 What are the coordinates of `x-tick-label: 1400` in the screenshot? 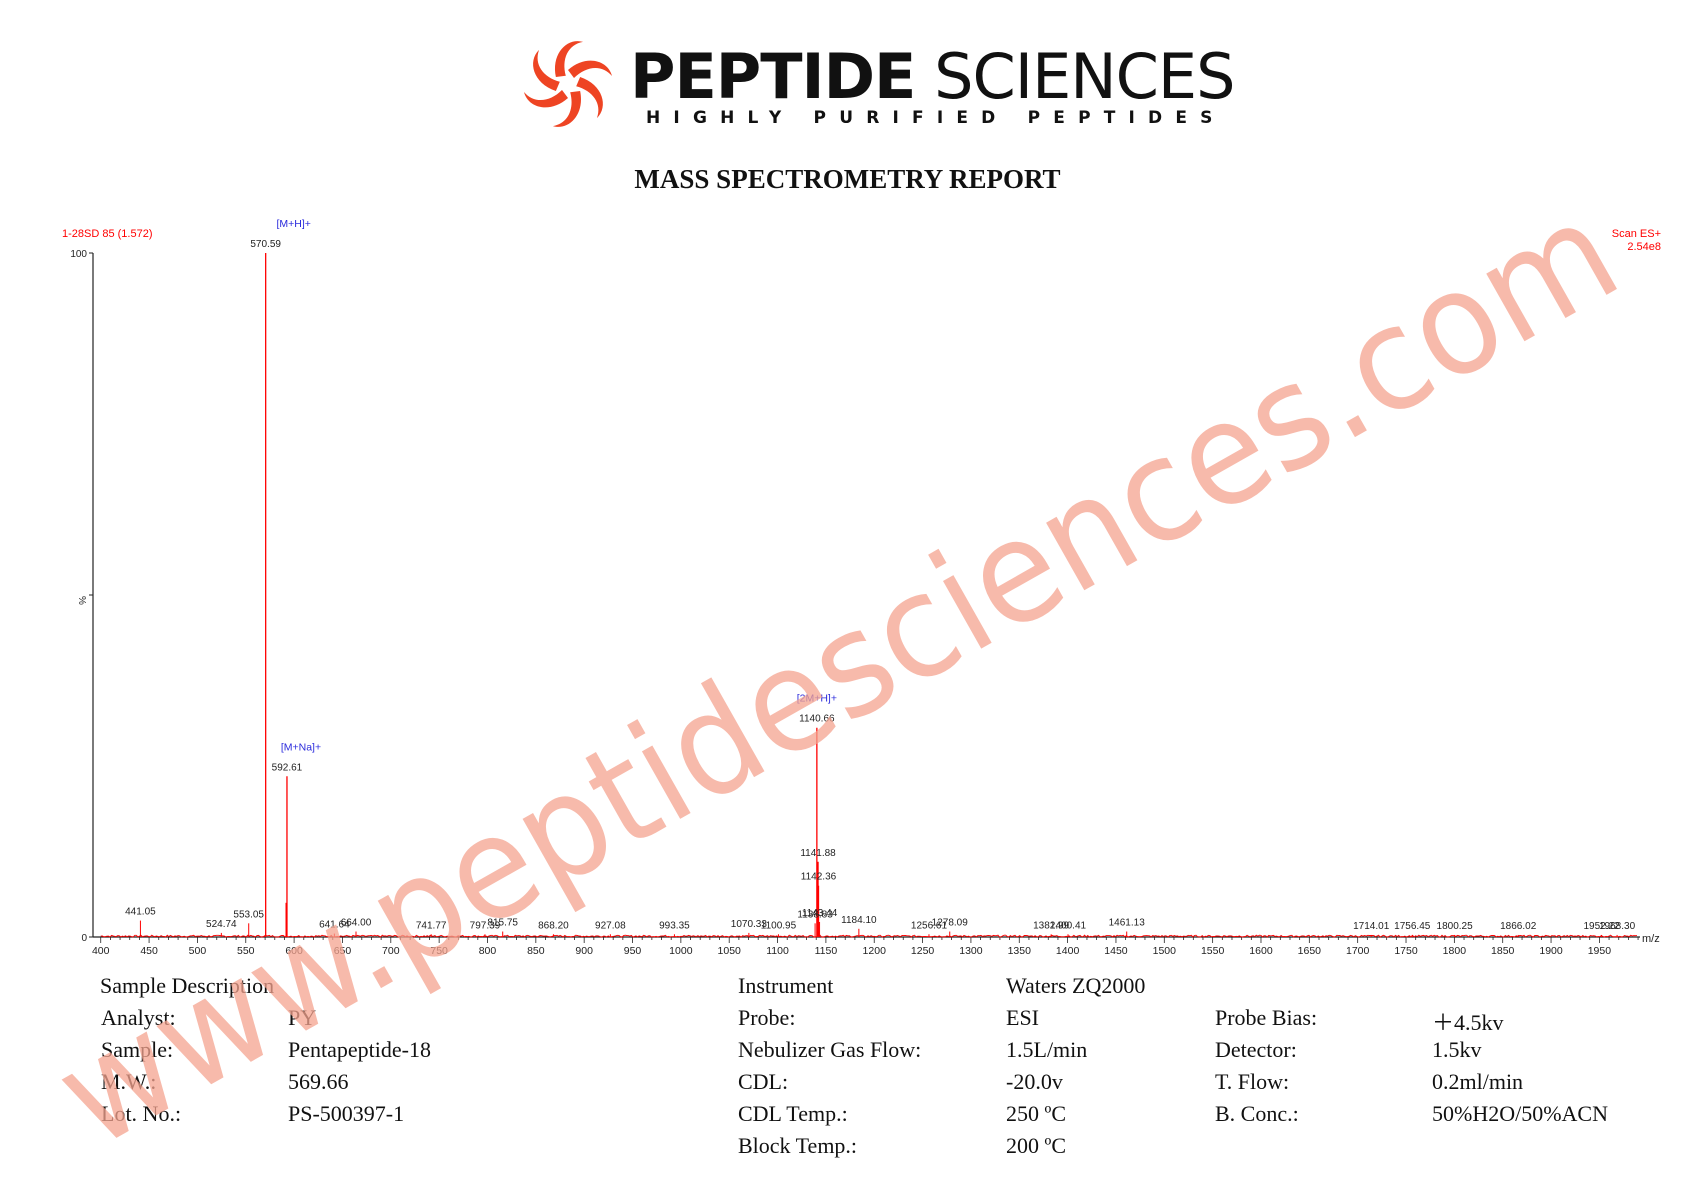 It's located at (1068, 951).